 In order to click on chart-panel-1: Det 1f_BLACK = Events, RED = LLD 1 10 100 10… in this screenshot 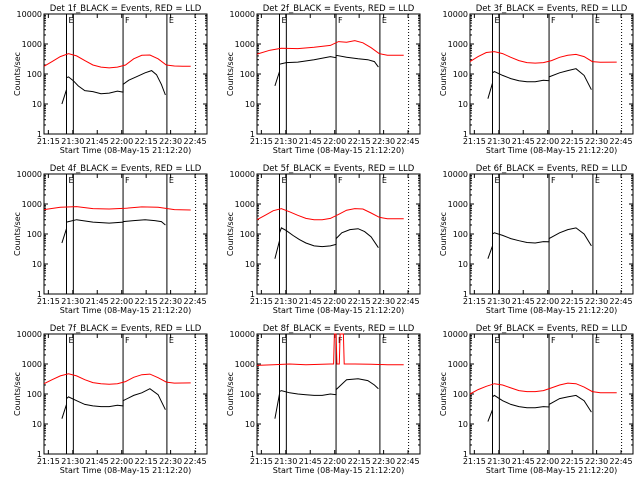, I will do `click(110, 79)`.